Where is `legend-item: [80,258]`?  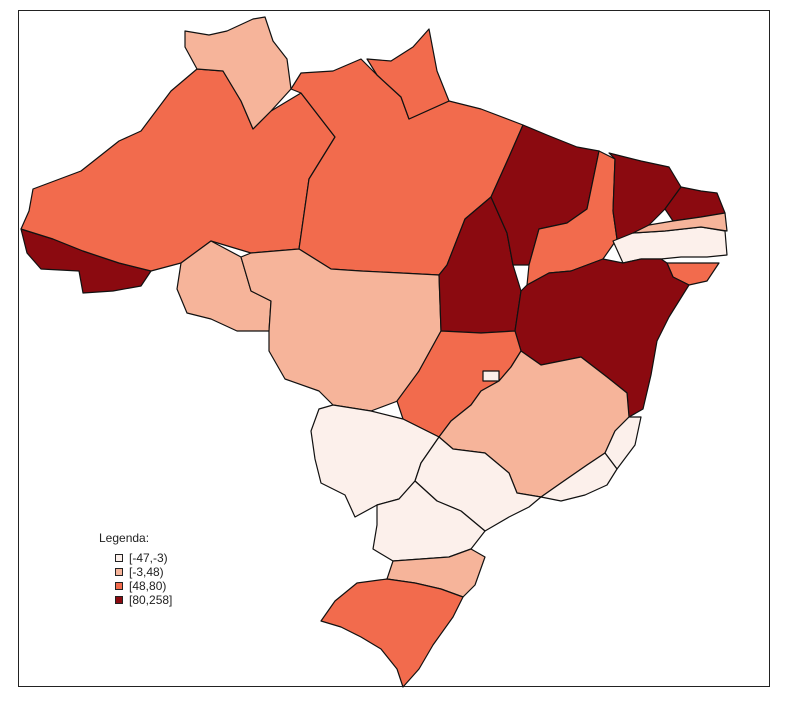
legend-item: [80,258] is located at coordinates (143, 600).